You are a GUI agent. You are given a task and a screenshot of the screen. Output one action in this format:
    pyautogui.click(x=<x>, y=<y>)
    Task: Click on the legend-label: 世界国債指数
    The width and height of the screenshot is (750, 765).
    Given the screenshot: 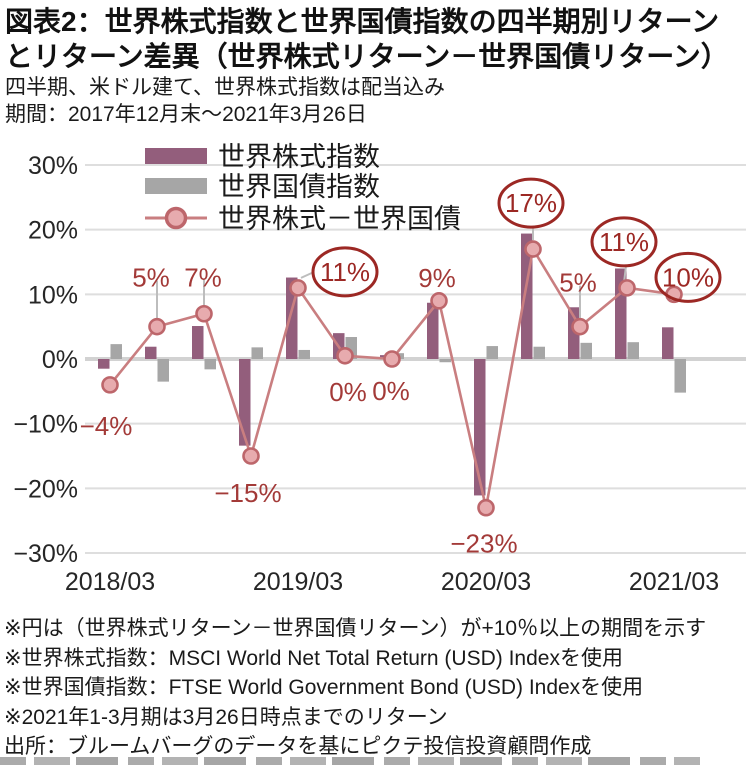 What is the action you would take?
    pyautogui.click(x=299, y=187)
    